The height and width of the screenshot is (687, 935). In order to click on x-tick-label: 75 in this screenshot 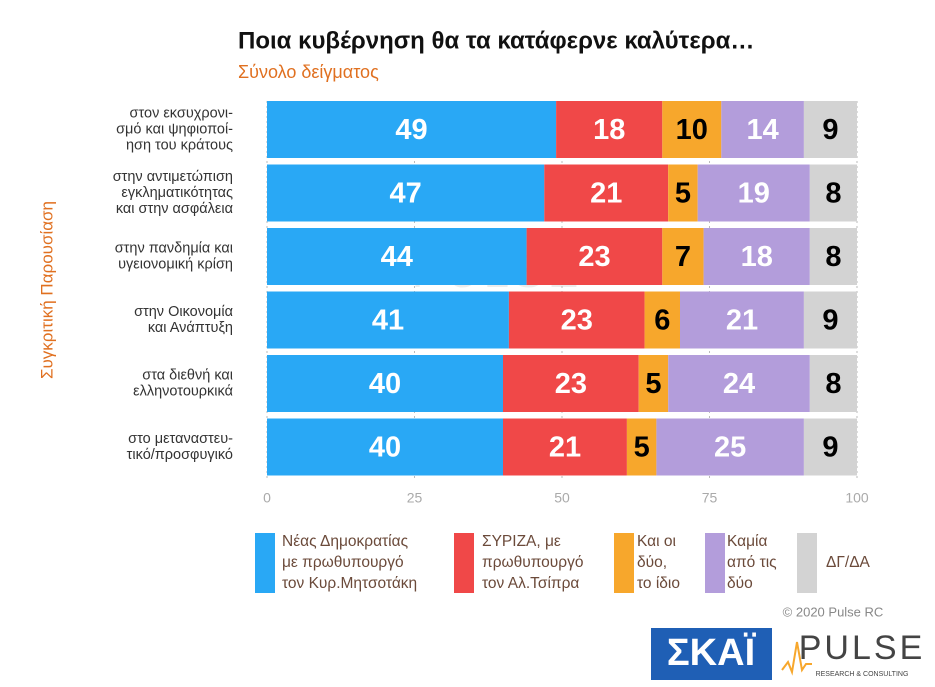, I will do `click(710, 498)`.